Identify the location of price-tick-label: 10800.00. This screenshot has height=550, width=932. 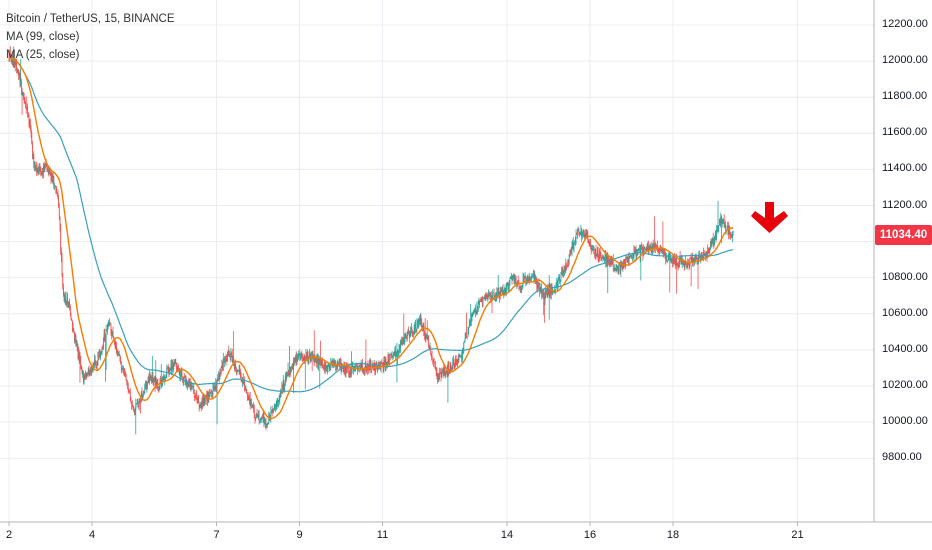
(905, 276).